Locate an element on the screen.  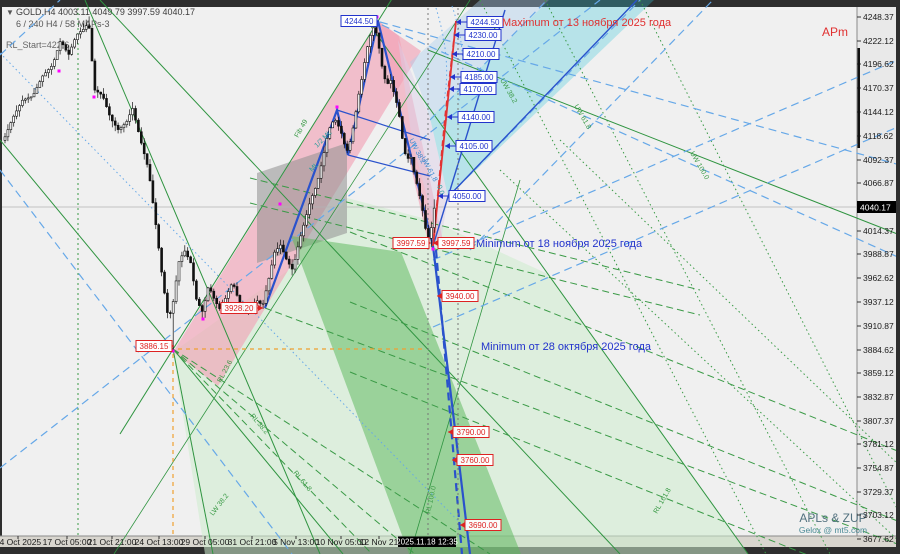
price-tag: 4140.00 is located at coordinates (471, 117).